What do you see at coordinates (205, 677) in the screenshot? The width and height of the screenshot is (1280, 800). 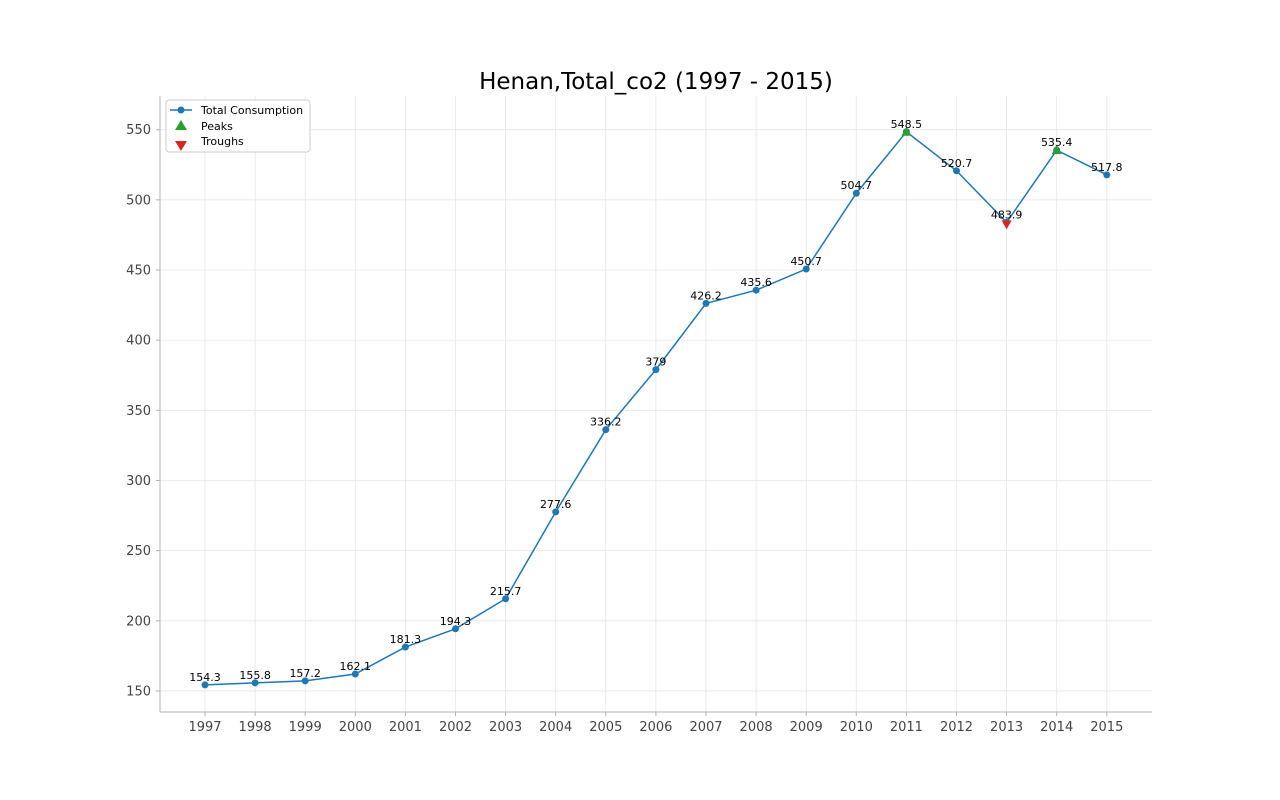 I see `data-label: 154.3` at bounding box center [205, 677].